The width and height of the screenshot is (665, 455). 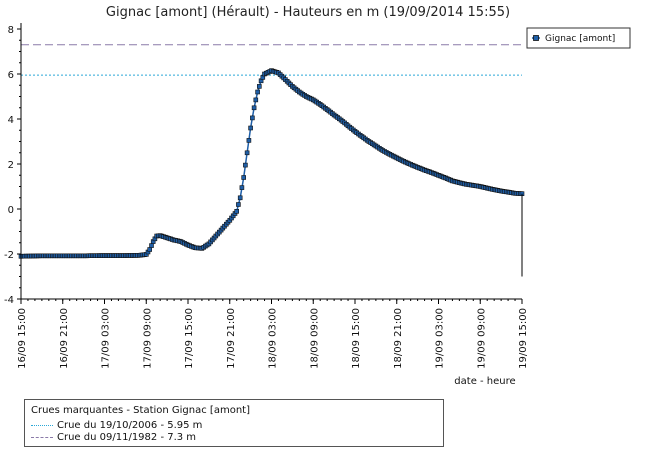 I want to click on x-tick-label: 18/09 15:00, so click(x=356, y=338).